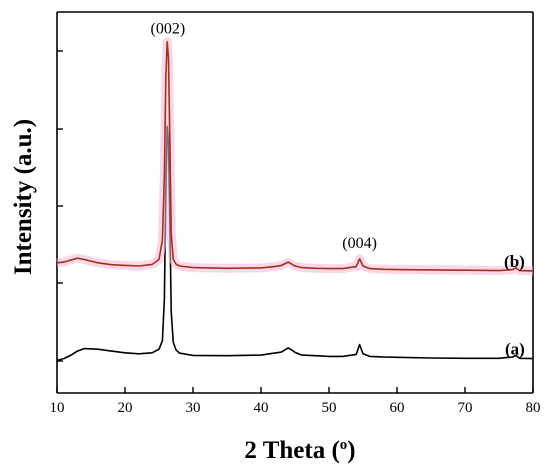 The width and height of the screenshot is (550, 471). Describe the element at coordinates (299, 450) in the screenshot. I see `x-axis-title: 2 Theta (o)` at that location.